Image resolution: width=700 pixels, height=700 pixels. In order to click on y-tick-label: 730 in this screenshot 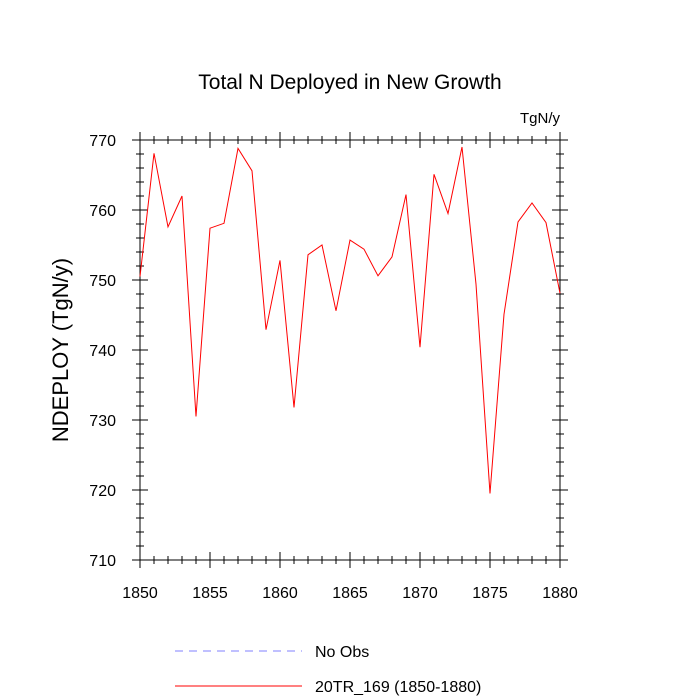, I will do `click(102, 421)`.